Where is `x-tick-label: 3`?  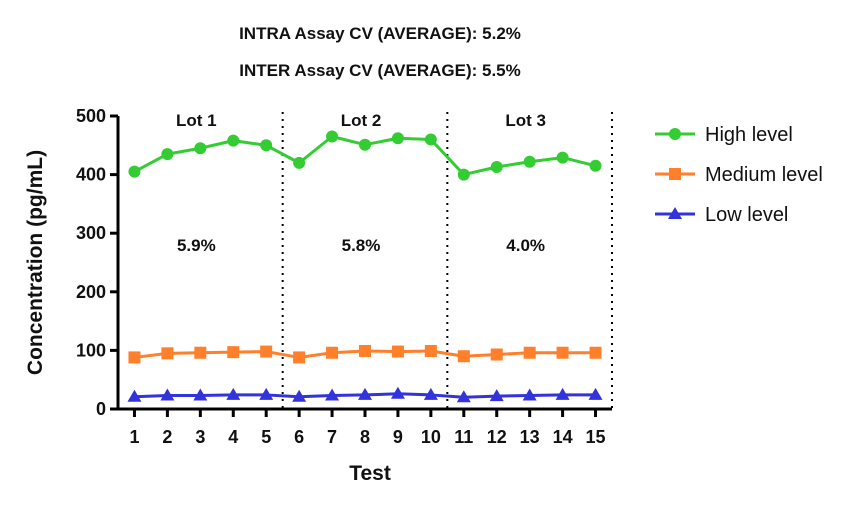
x-tick-label: 3 is located at coordinates (200, 437).